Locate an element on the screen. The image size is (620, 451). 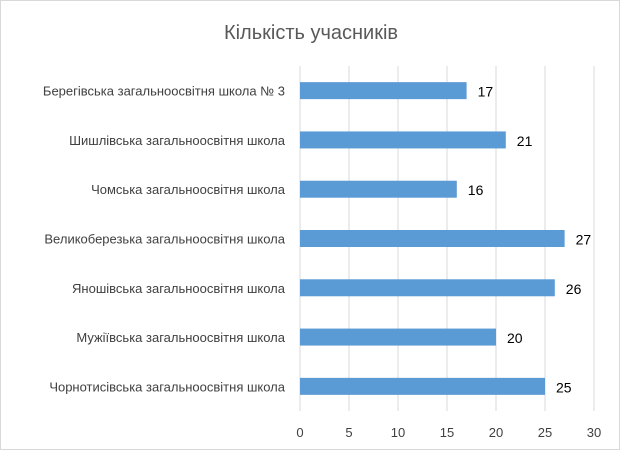
category-label: Шишлівська загальноосвітня школа is located at coordinates (177, 140).